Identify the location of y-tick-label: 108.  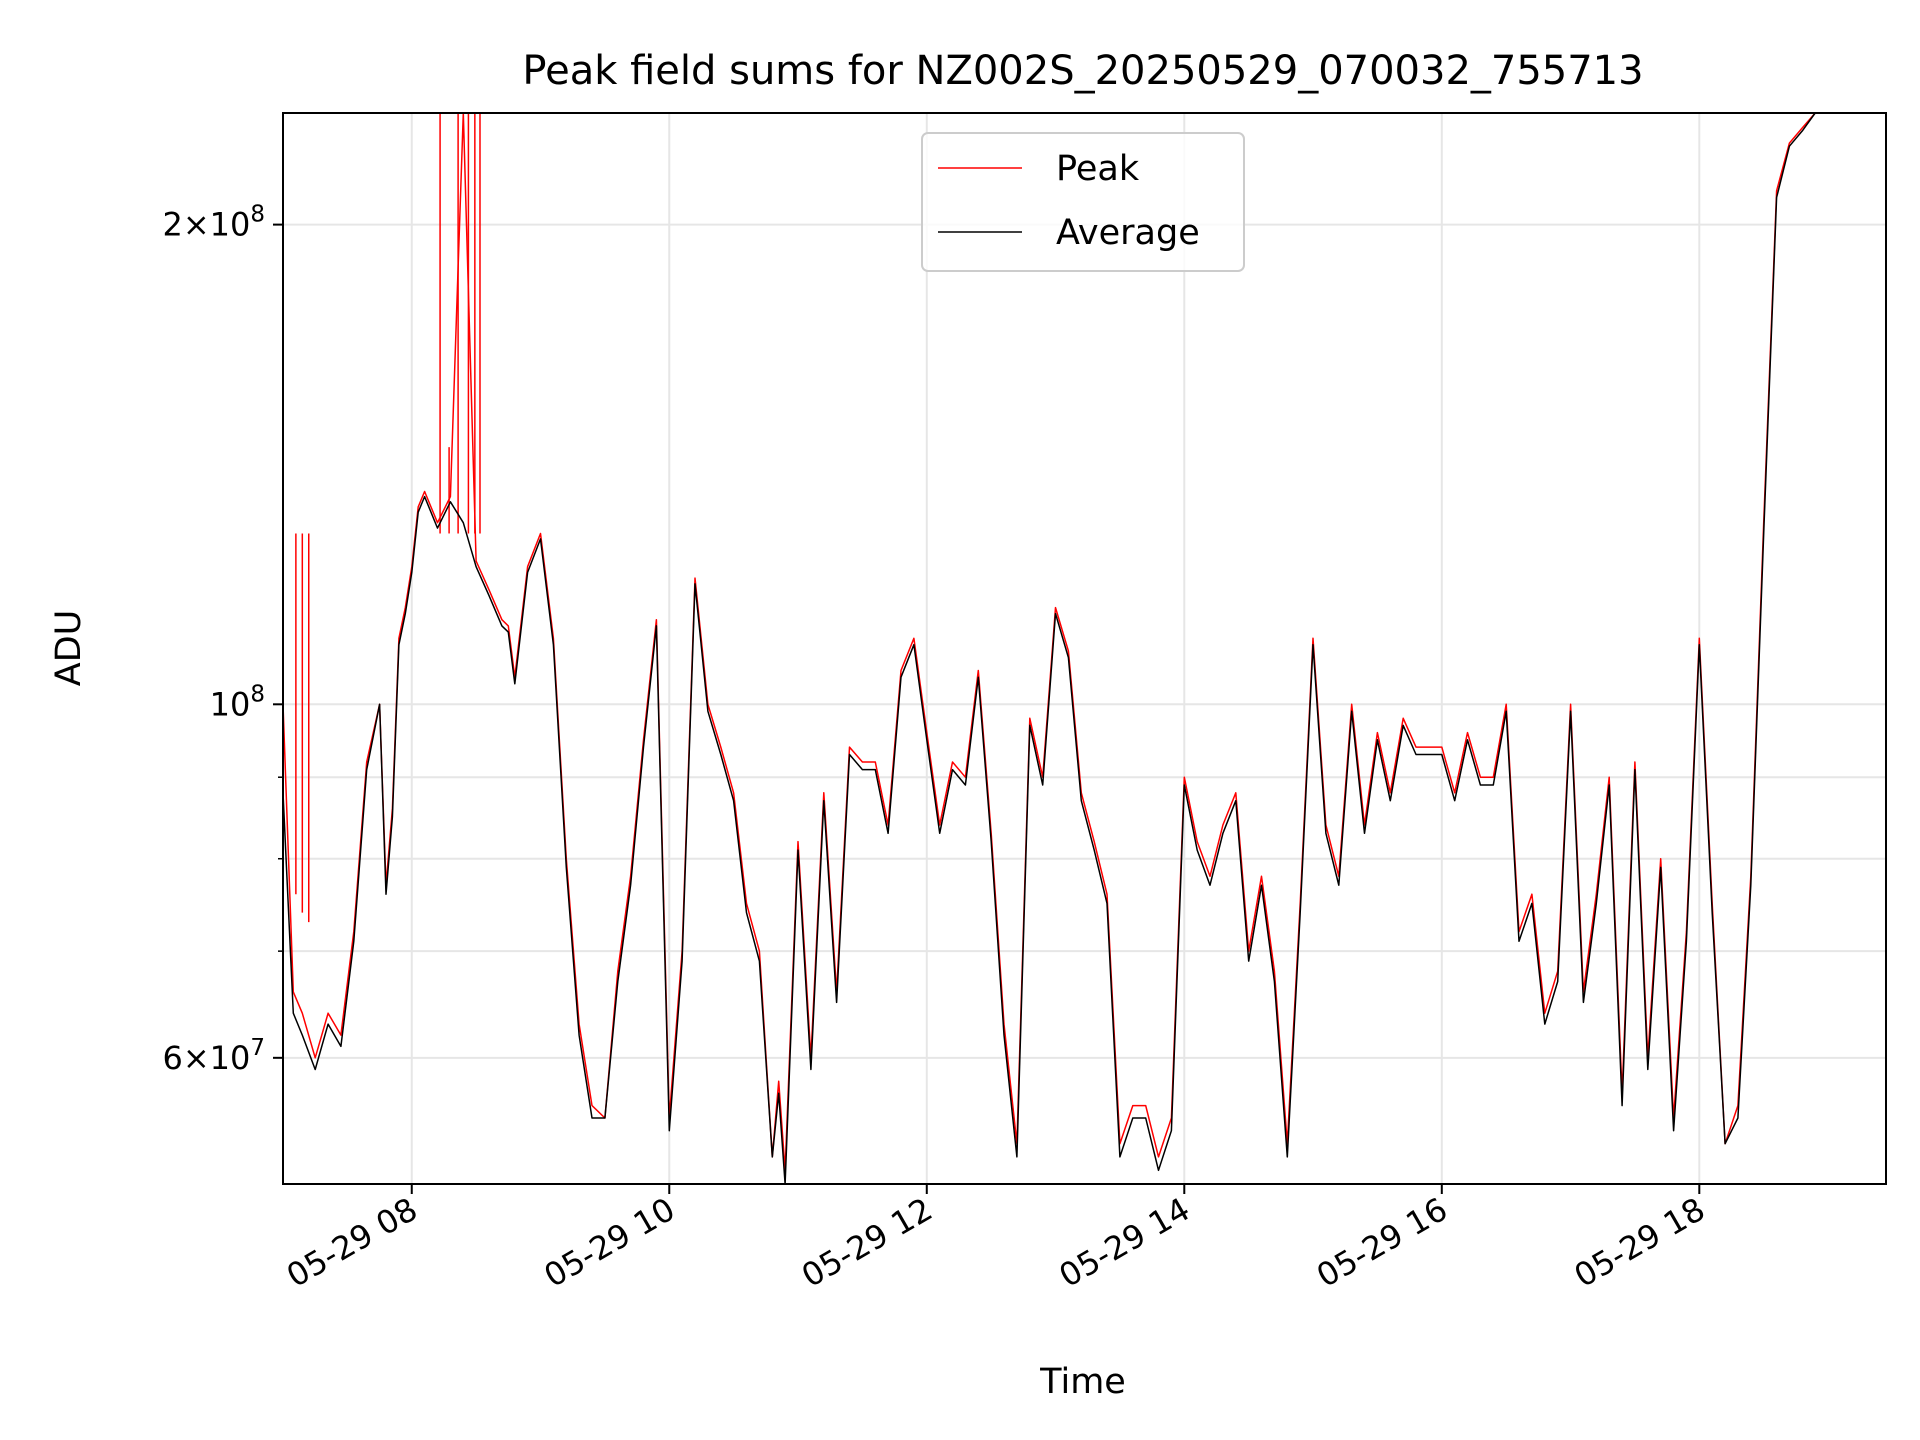
(237, 702).